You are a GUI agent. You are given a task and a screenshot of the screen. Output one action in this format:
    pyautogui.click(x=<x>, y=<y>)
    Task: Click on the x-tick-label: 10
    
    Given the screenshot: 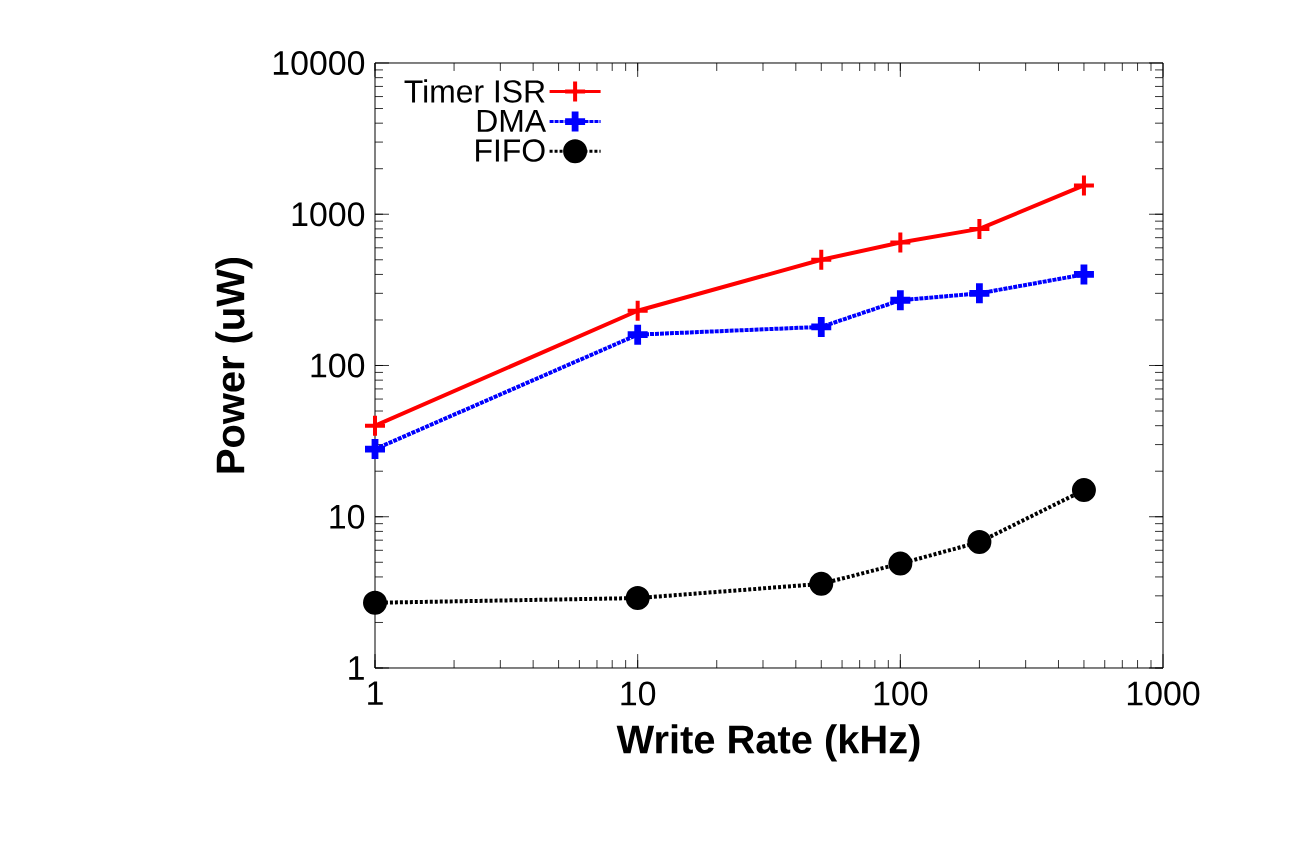 What is the action you would take?
    pyautogui.click(x=638, y=693)
    